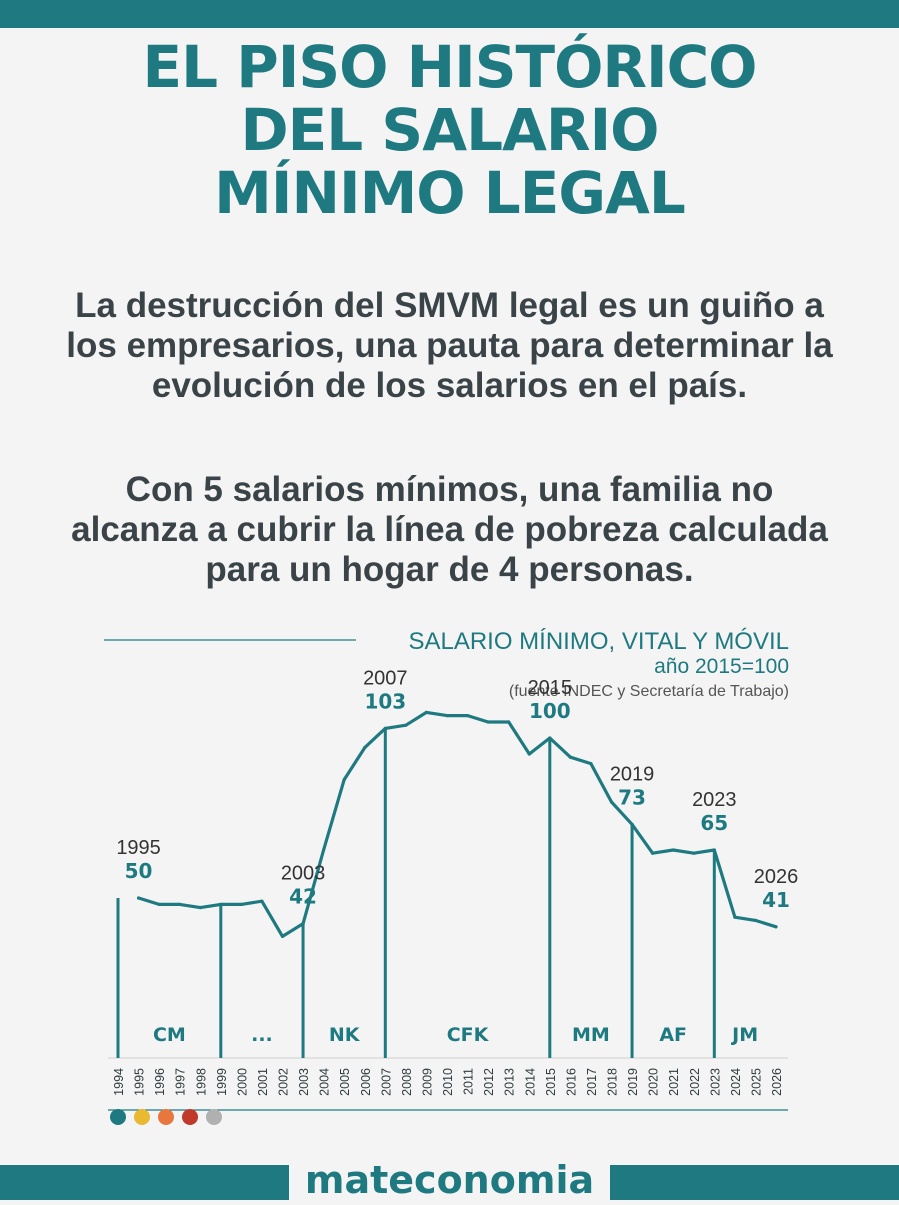 The width and height of the screenshot is (899, 1205). I want to click on tick-label-2019: 2019, so click(633, 1082).